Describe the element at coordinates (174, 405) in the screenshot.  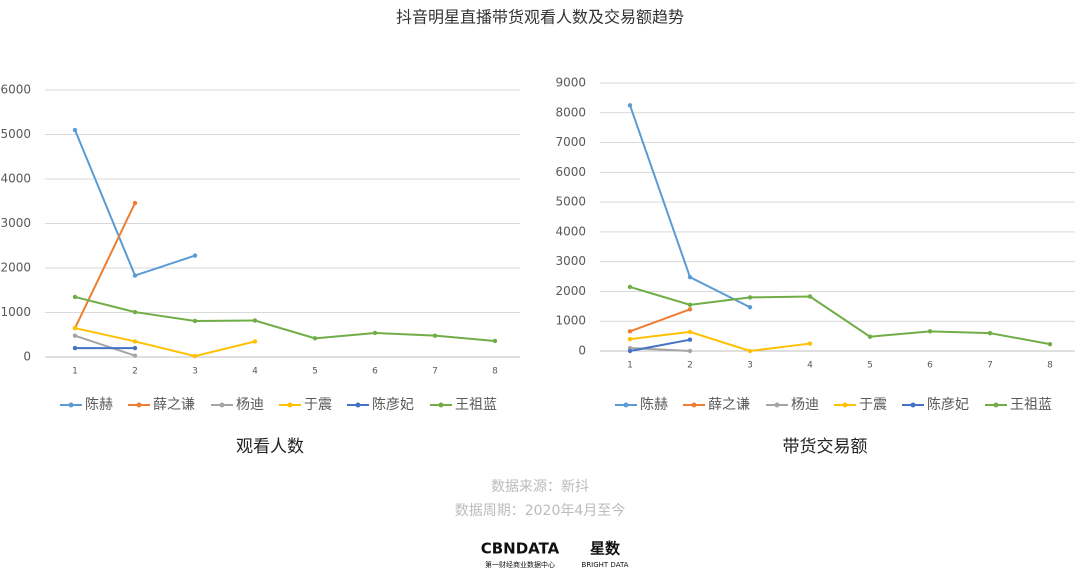
I see `legend-label: 薛之谦` at that location.